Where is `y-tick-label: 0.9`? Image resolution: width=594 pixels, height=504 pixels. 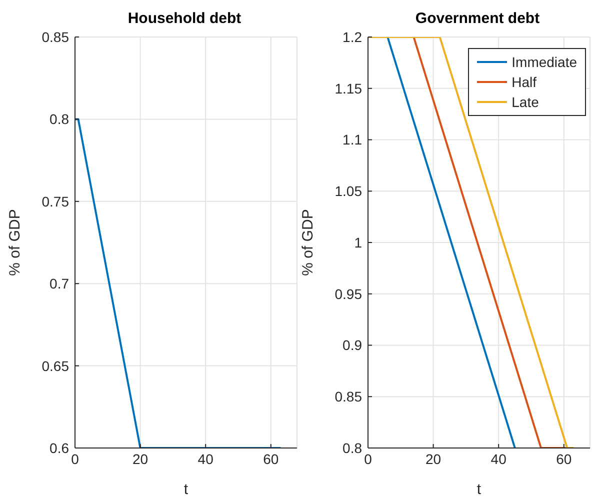 y-tick-label: 0.9 is located at coordinates (352, 345).